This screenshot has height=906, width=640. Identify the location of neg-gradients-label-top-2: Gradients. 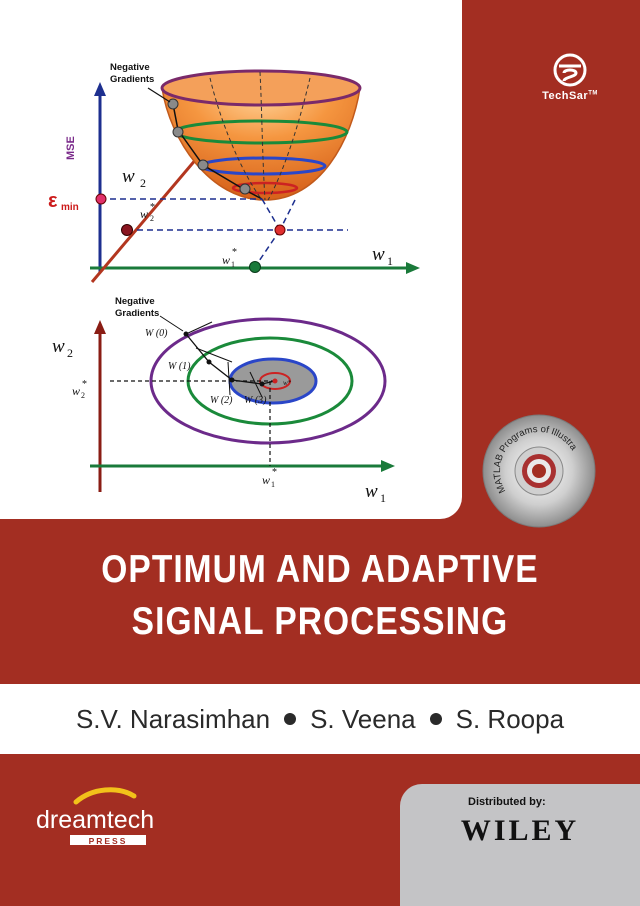
(132, 79).